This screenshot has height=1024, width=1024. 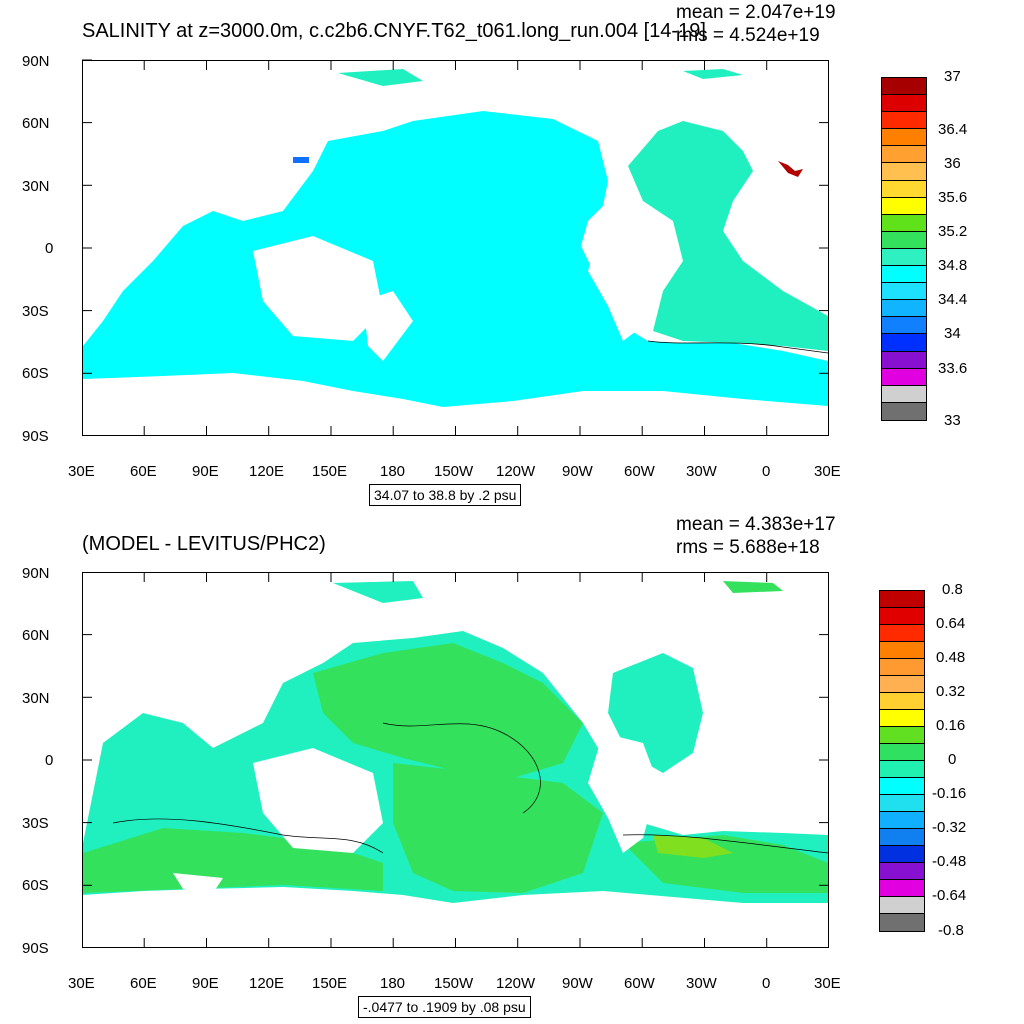 What do you see at coordinates (951, 930) in the screenshot?
I see `colorbar-label: -0.8` at bounding box center [951, 930].